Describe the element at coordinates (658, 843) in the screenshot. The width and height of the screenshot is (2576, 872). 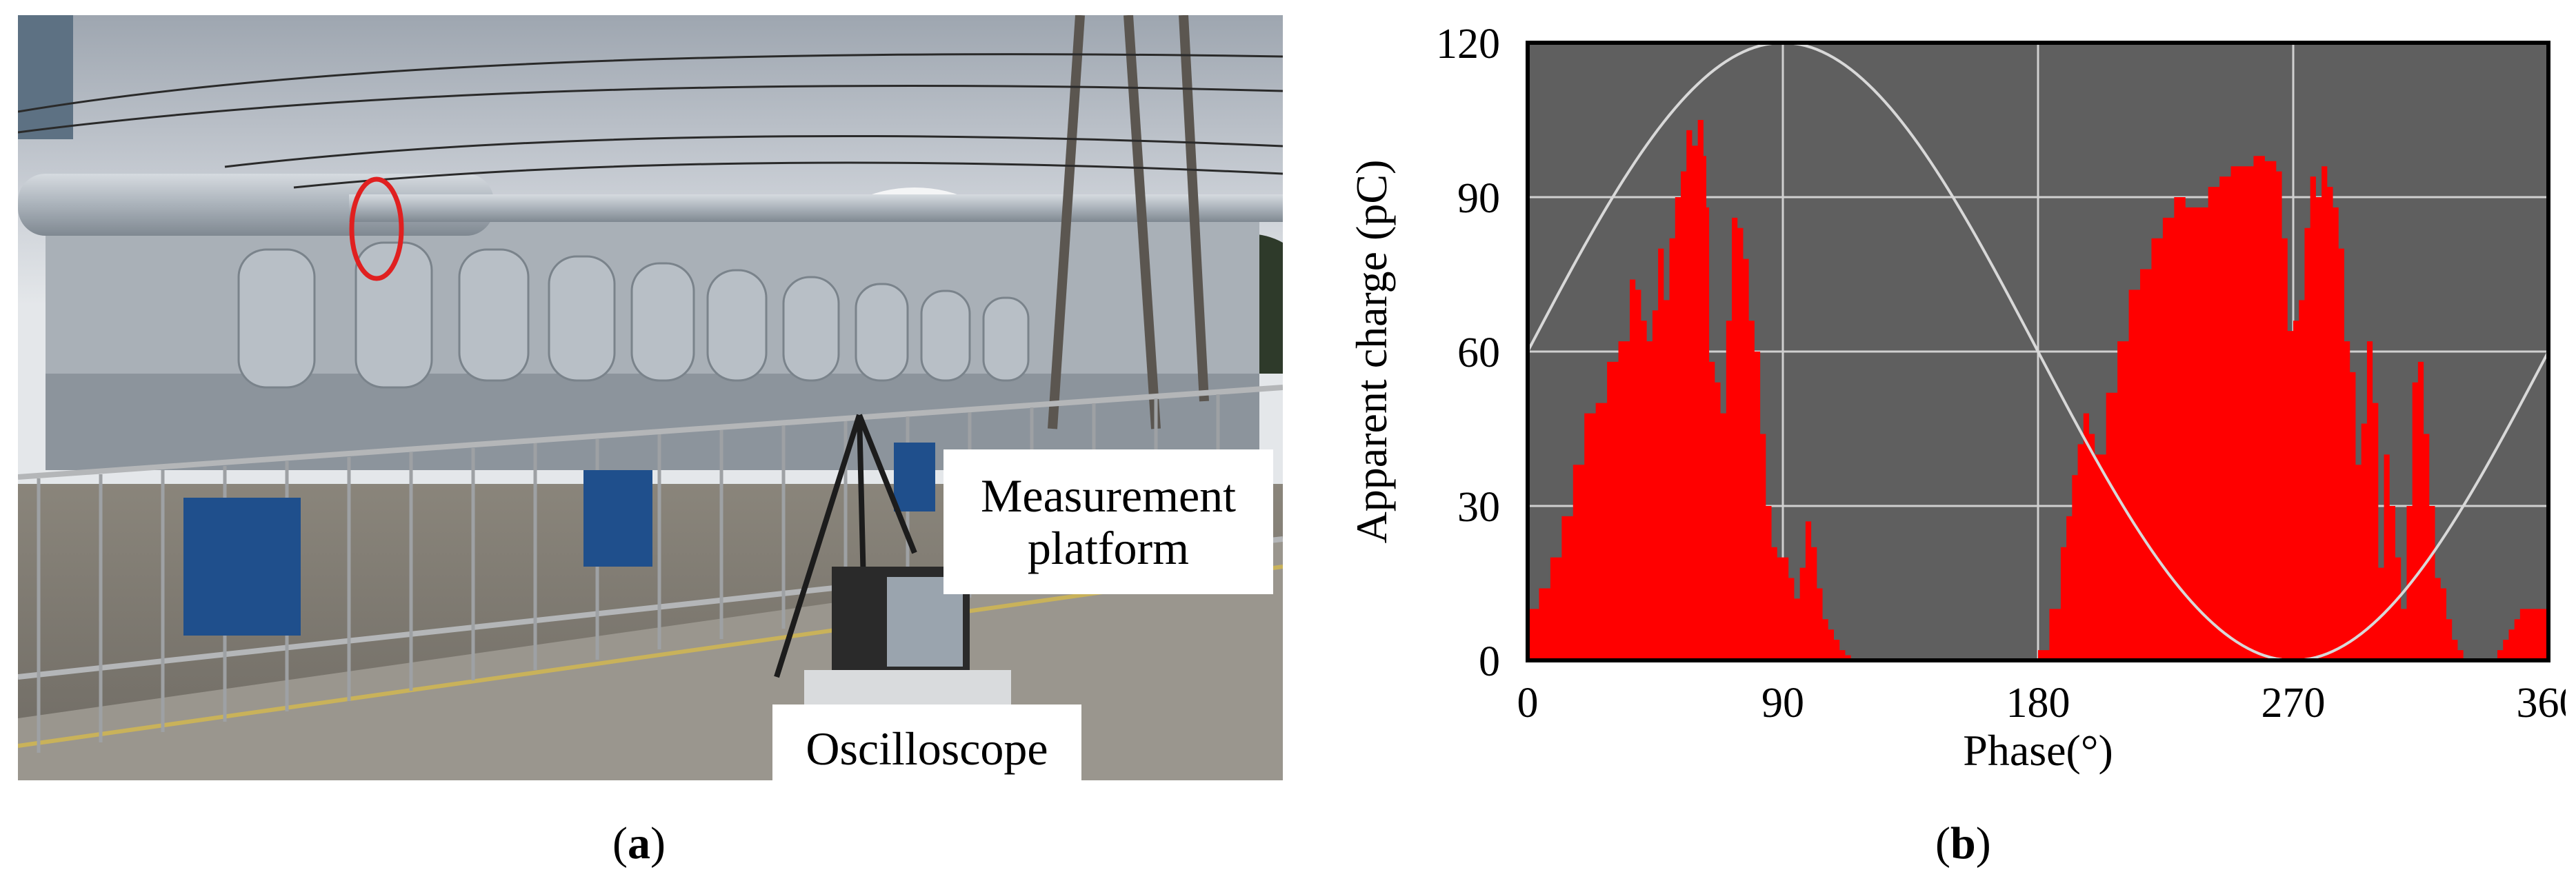
I see `caption-a-close: )` at that location.